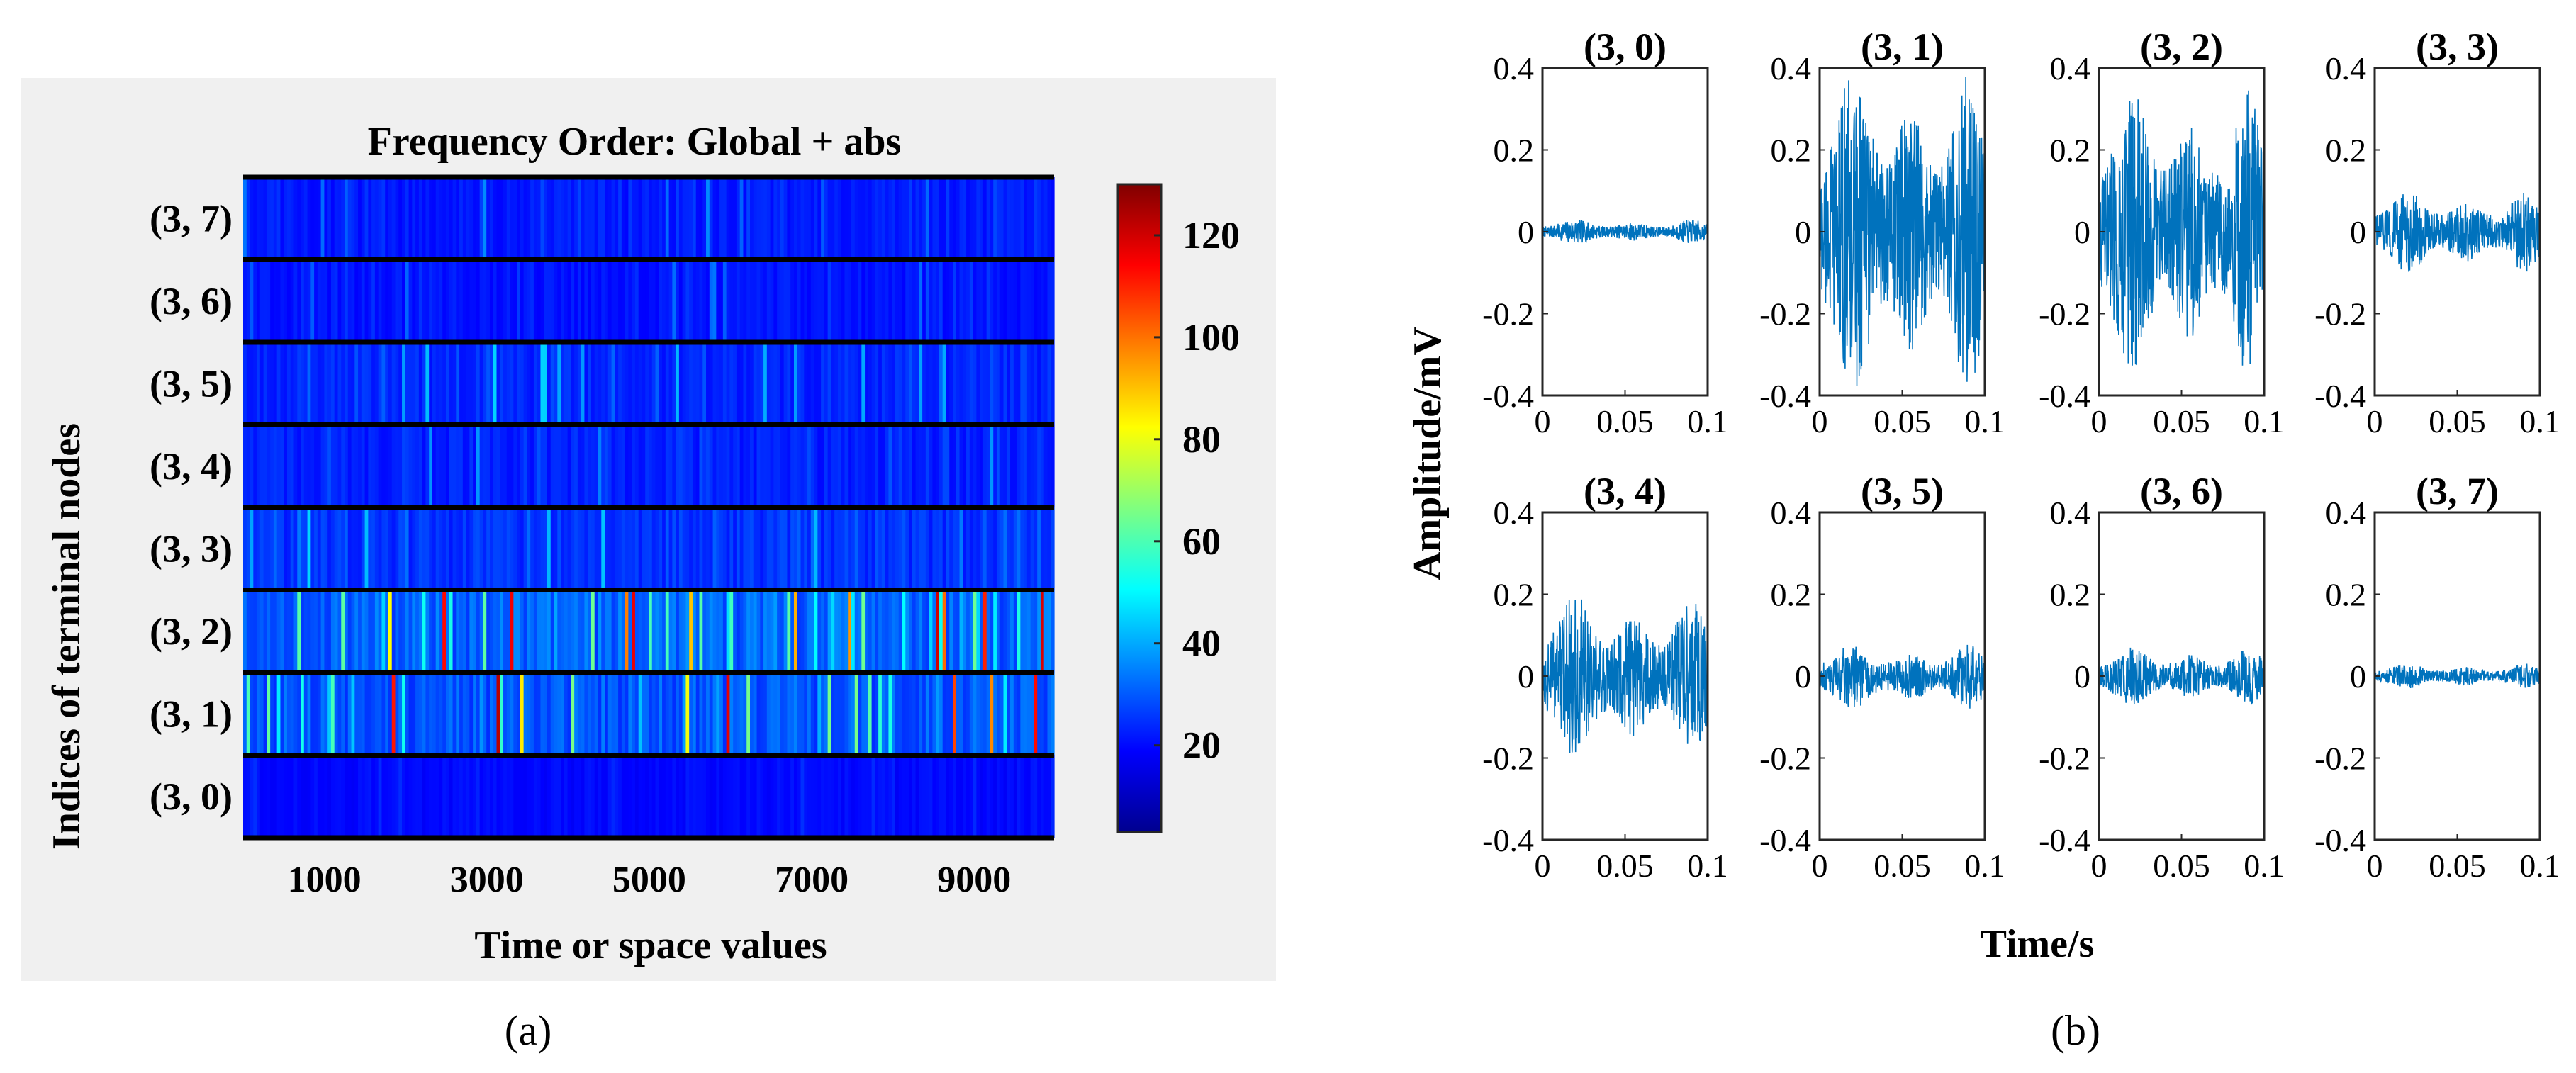 The height and width of the screenshot is (1073, 2576). I want to click on x-tick-label: 0.05, so click(2457, 866).